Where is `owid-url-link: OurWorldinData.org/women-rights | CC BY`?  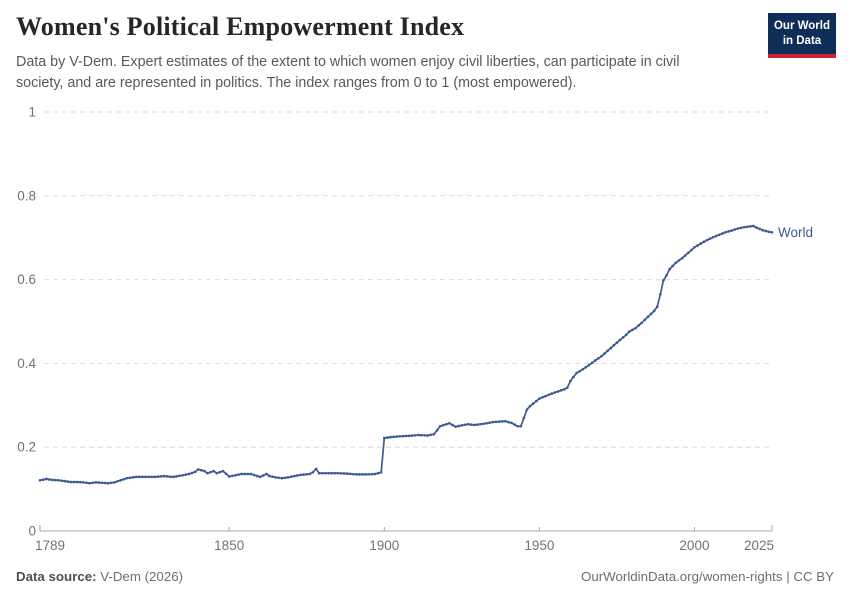
owid-url-link: OurWorldinData.org/women-rights | CC BY is located at coordinates (707, 576).